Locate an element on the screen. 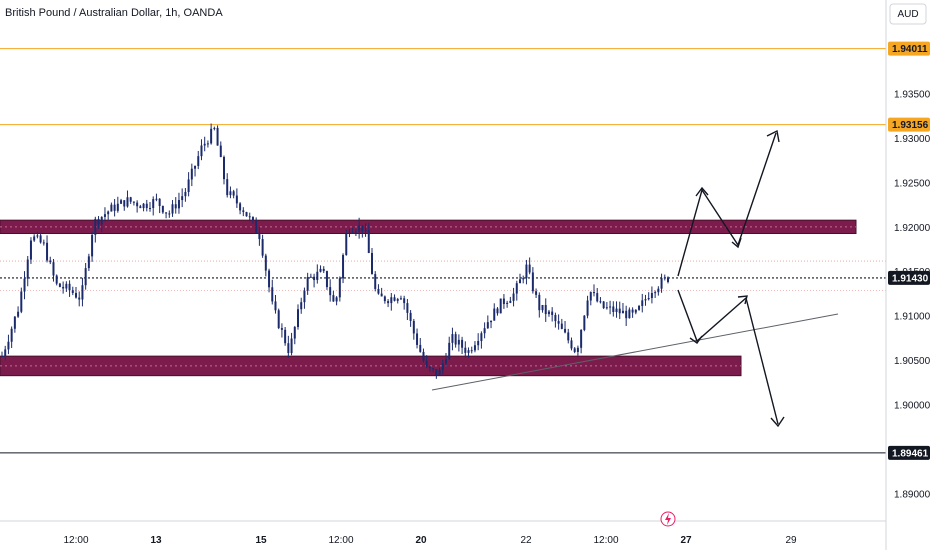 Image resolution: width=932 pixels, height=550 pixels. bullish-arrowhead is located at coordinates (773, 136).